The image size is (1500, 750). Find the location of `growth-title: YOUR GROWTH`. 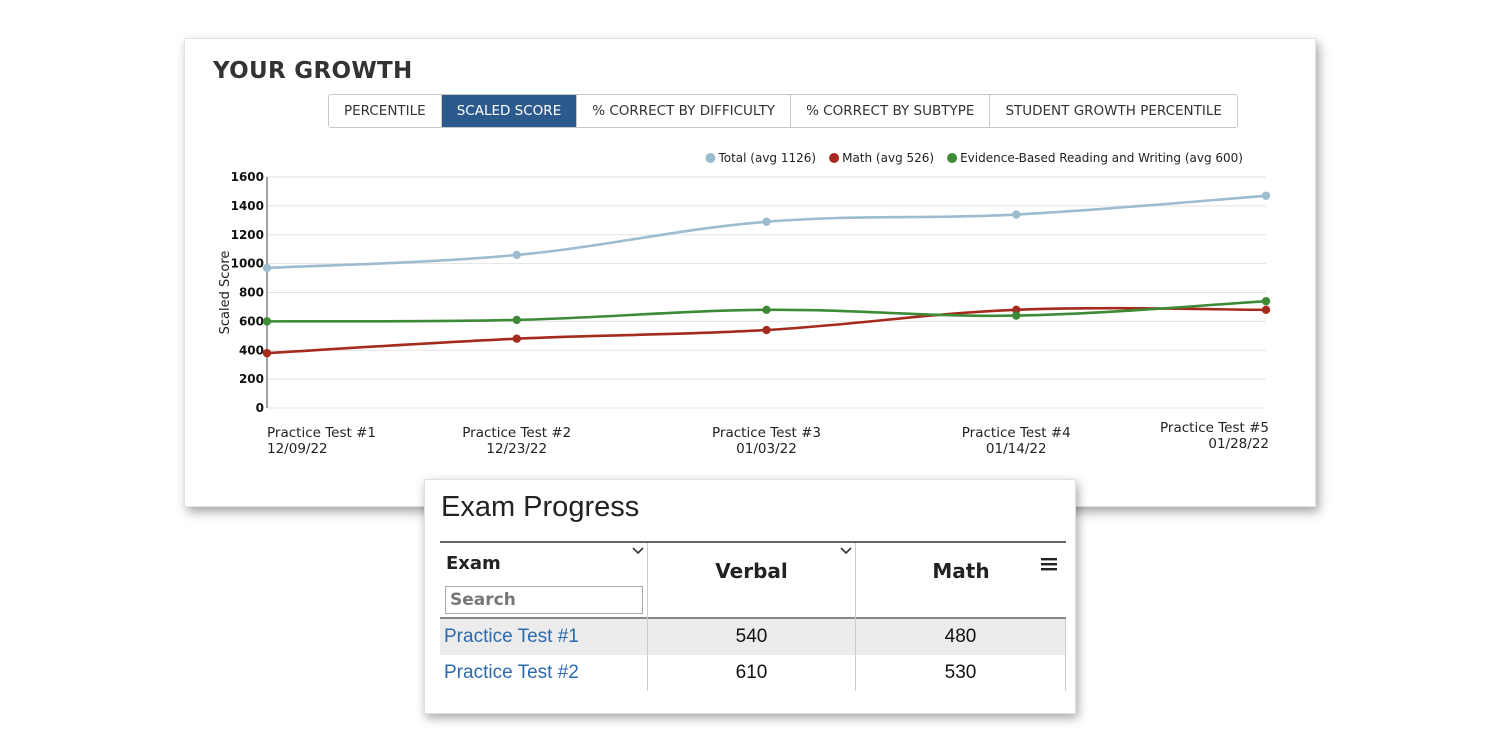

growth-title: YOUR GROWTH is located at coordinates (313, 71).